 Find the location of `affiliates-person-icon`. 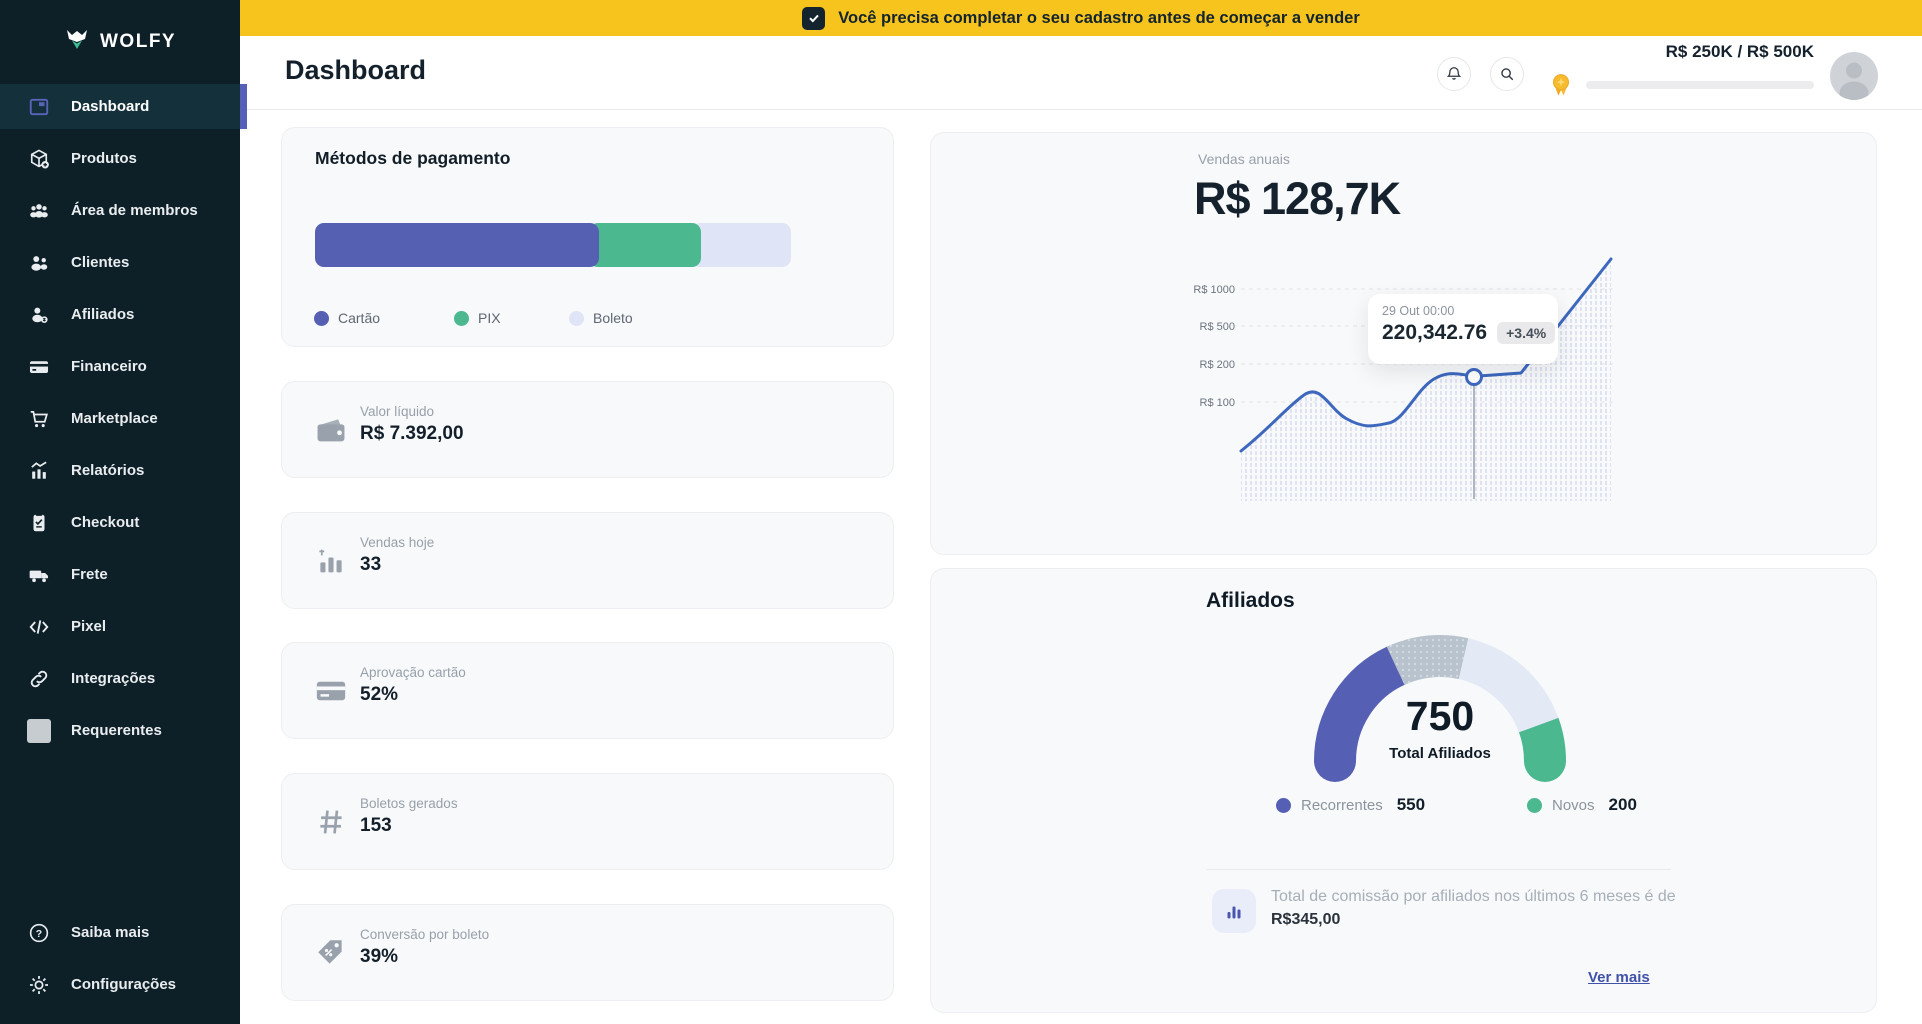

affiliates-person-icon is located at coordinates (39, 315).